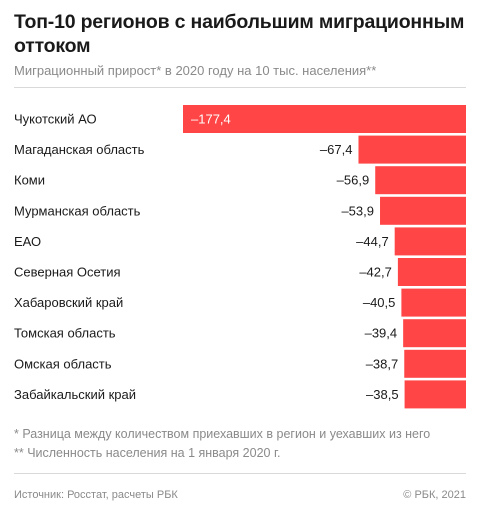 The image size is (478, 515). I want to click on value-label: –53,9, so click(357, 210).